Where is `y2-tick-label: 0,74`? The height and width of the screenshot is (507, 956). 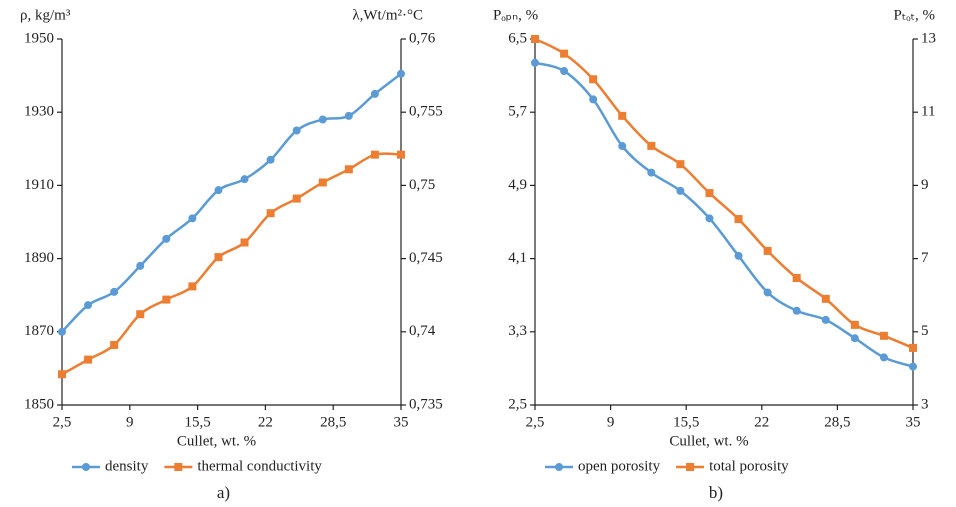
y2-tick-label: 0,74 is located at coordinates (422, 331).